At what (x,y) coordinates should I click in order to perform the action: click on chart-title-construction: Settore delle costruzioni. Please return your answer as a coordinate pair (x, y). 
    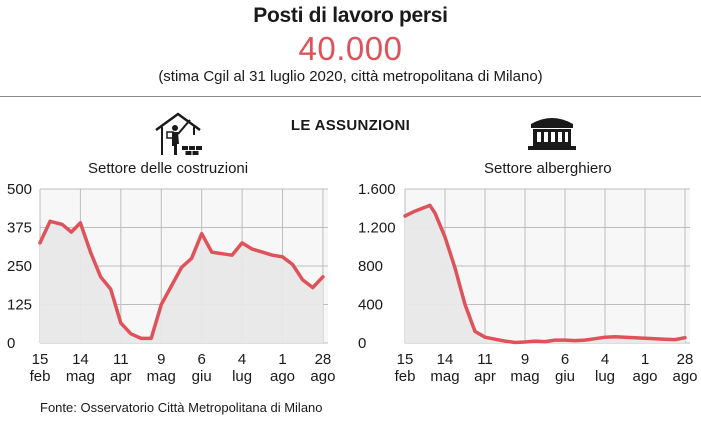
    Looking at the image, I should click on (168, 168).